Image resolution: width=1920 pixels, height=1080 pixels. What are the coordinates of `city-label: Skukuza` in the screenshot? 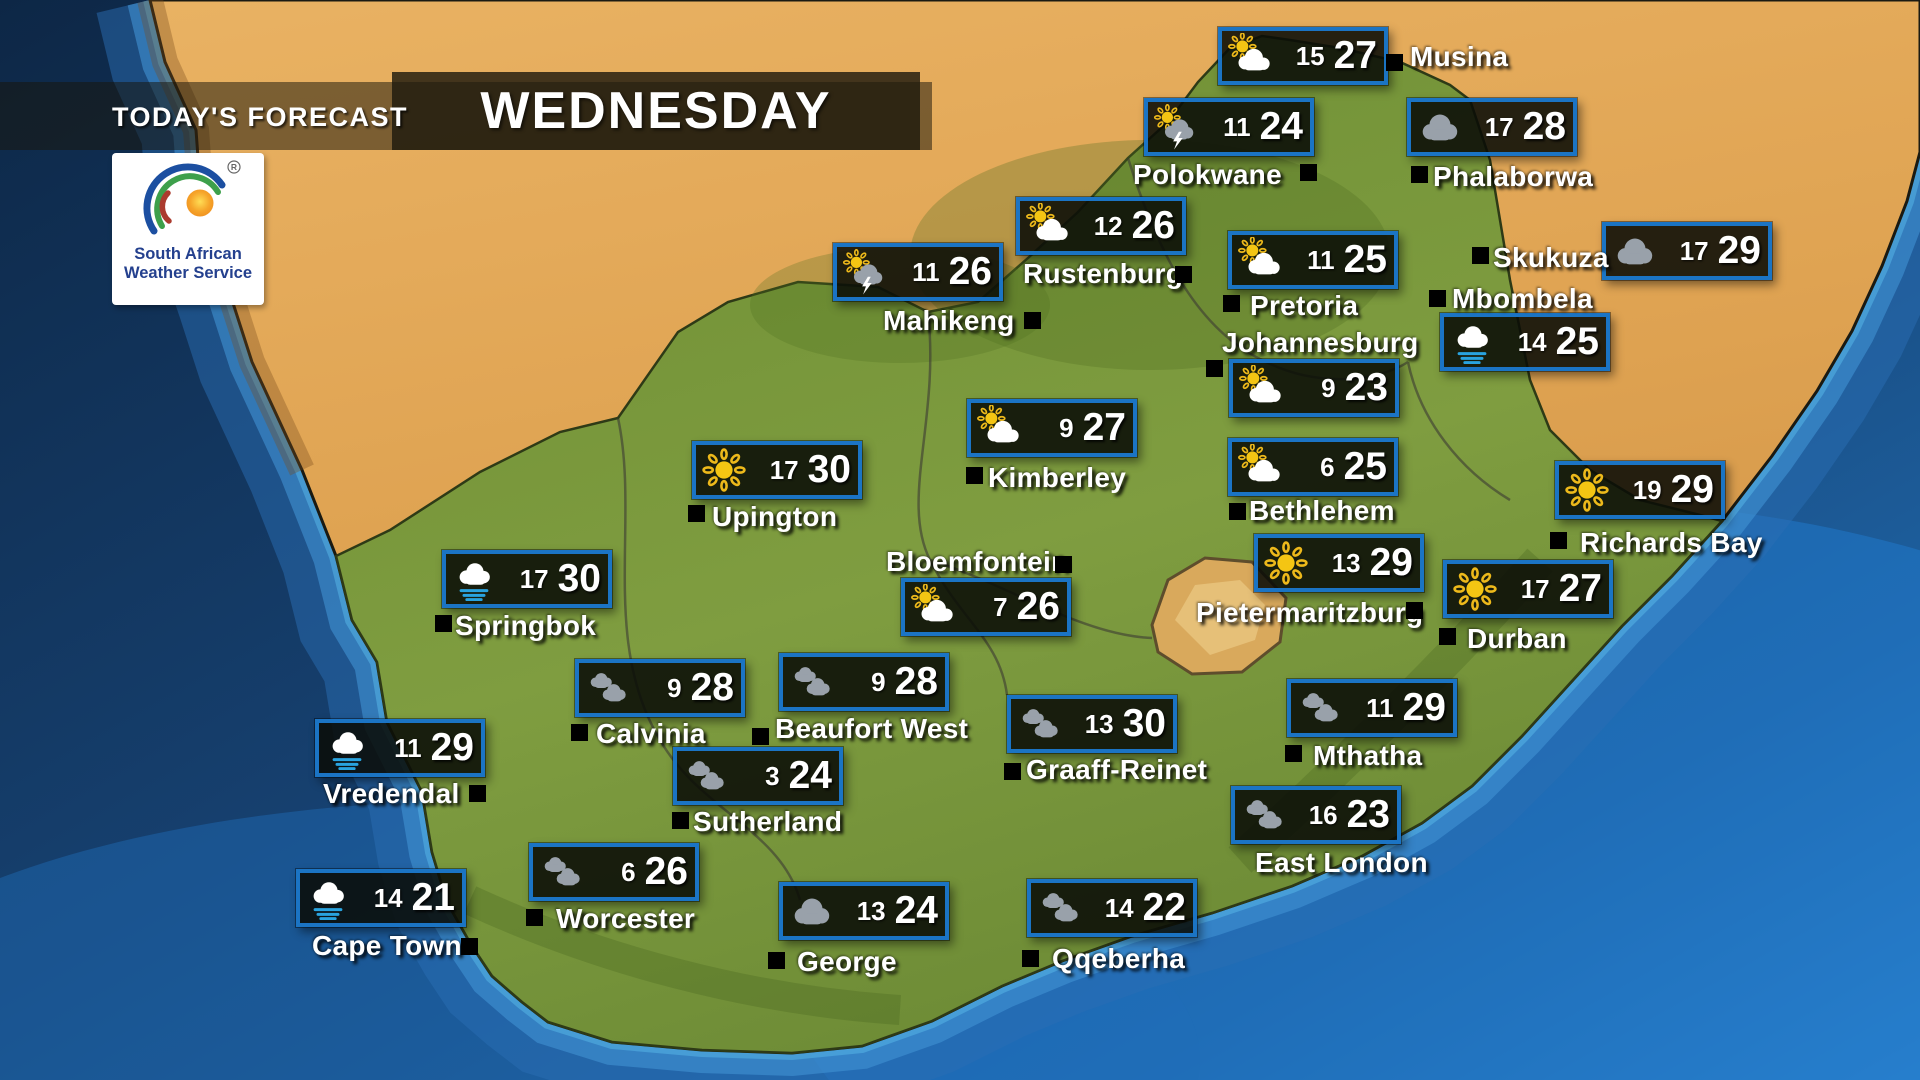 It's located at (1551, 257).